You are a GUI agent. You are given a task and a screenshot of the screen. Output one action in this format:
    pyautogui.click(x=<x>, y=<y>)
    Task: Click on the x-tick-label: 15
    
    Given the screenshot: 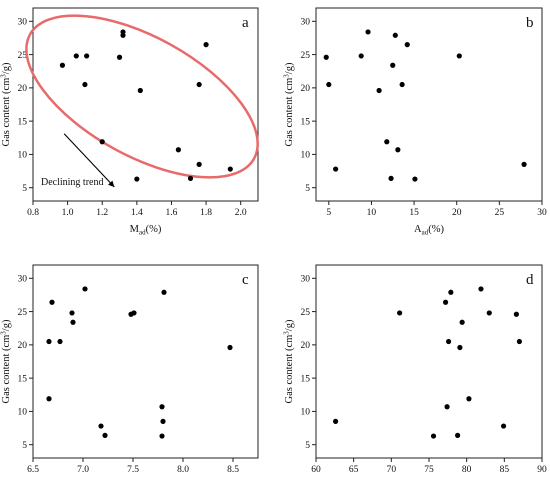 What is the action you would take?
    pyautogui.click(x=414, y=213)
    